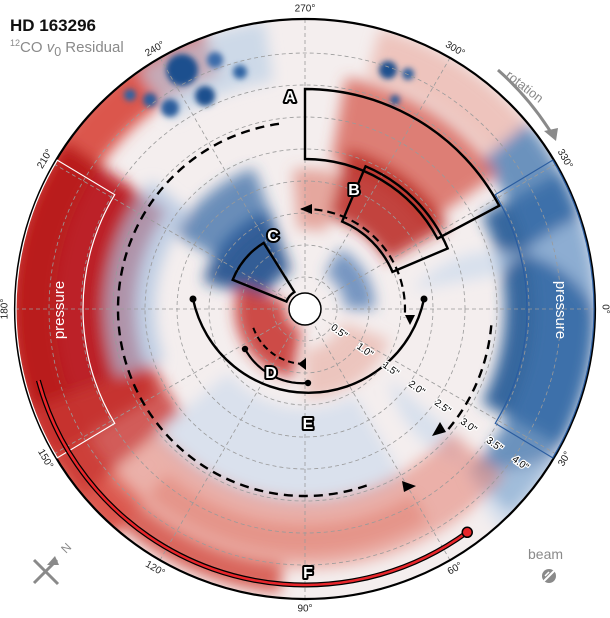  What do you see at coordinates (524, 86) in the screenshot?
I see `rotation-label: rotation` at bounding box center [524, 86].